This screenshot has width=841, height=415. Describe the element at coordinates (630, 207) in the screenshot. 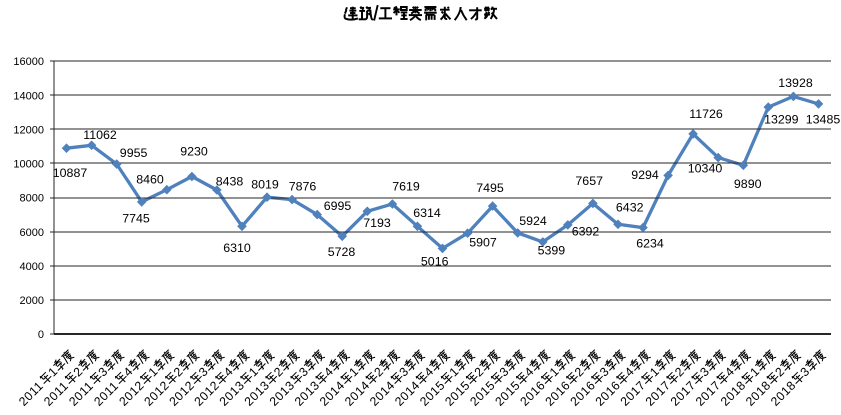

I see `svg-text: 6432` at that location.